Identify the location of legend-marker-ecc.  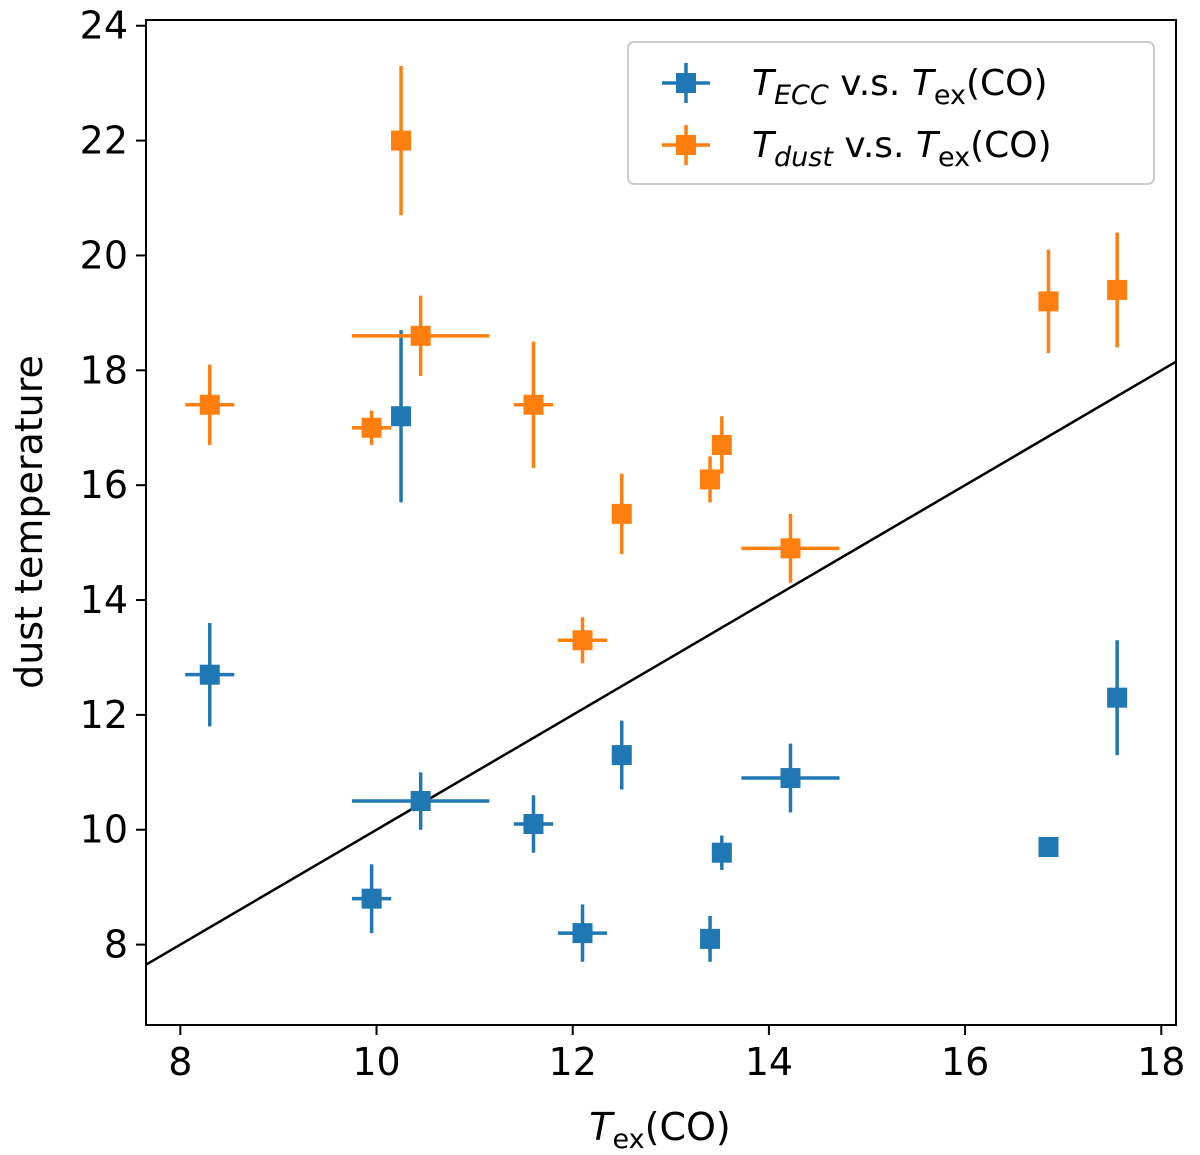
(686, 83).